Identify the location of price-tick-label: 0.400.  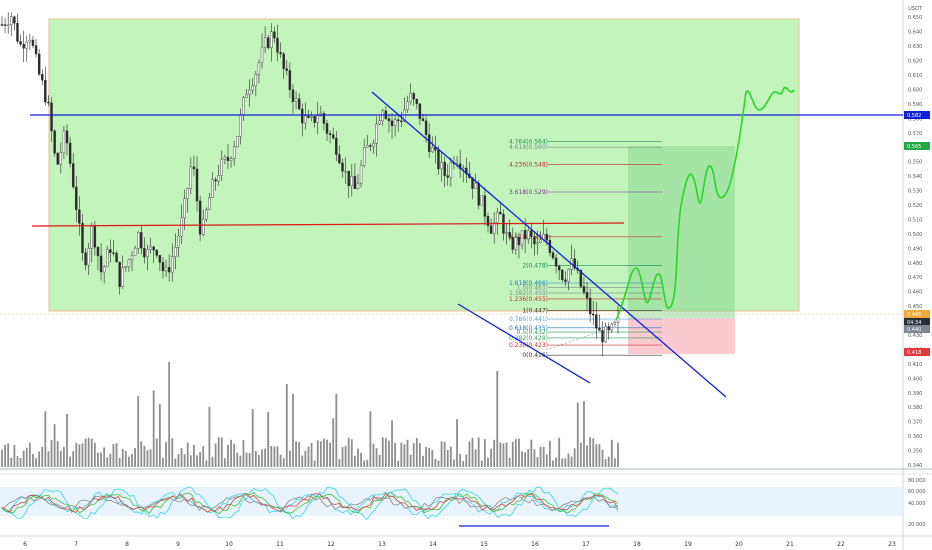
(915, 379).